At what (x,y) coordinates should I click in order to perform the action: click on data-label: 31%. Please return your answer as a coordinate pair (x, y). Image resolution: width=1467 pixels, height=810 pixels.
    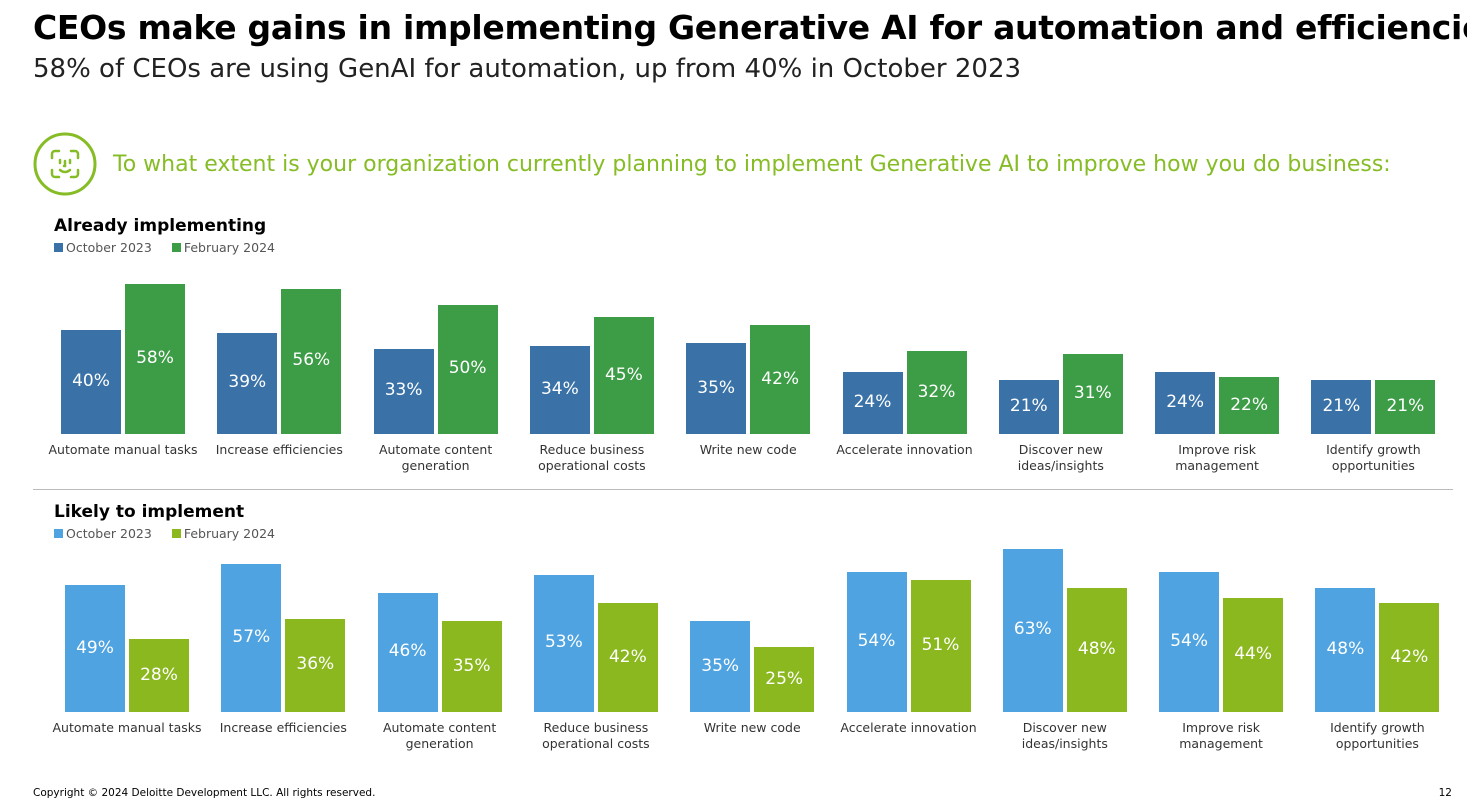
    Looking at the image, I should click on (1092, 392).